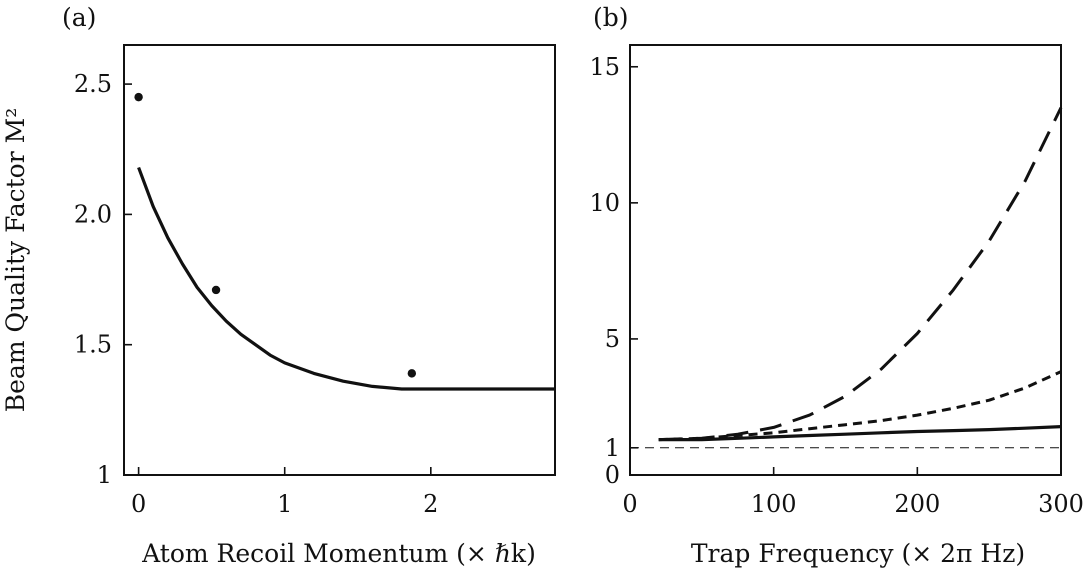  What do you see at coordinates (93, 345) in the screenshot?
I see `panel-a-ytick-label: 1.5` at bounding box center [93, 345].